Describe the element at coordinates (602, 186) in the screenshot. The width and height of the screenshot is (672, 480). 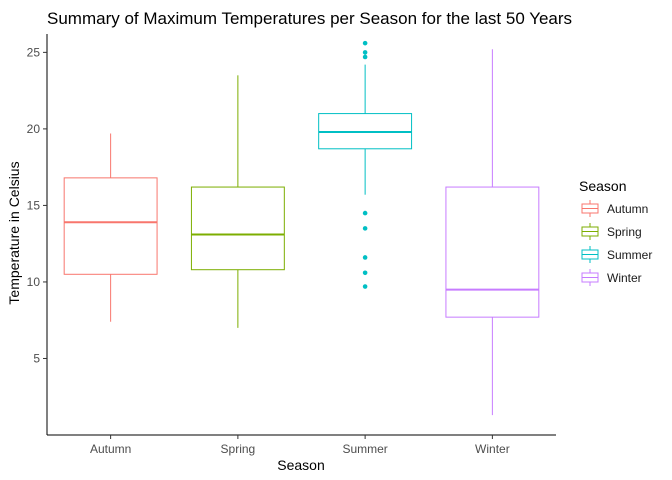
I see `legend-title: Season` at that location.